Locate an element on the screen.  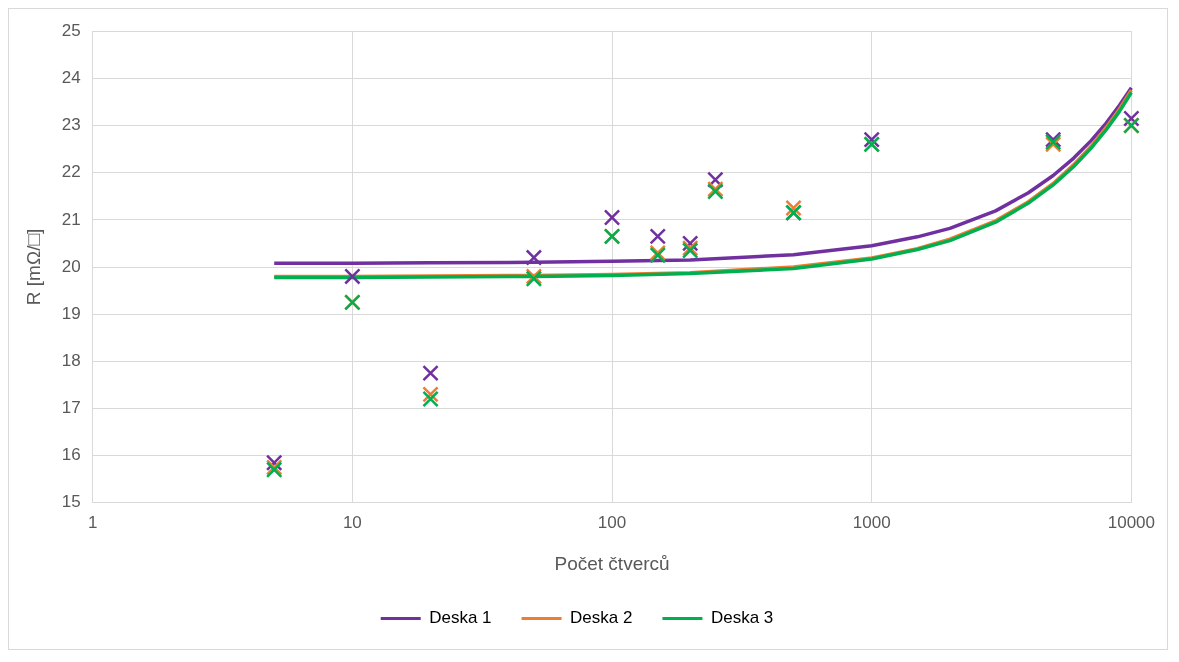
y-tick-label: 21 is located at coordinates (71, 219).